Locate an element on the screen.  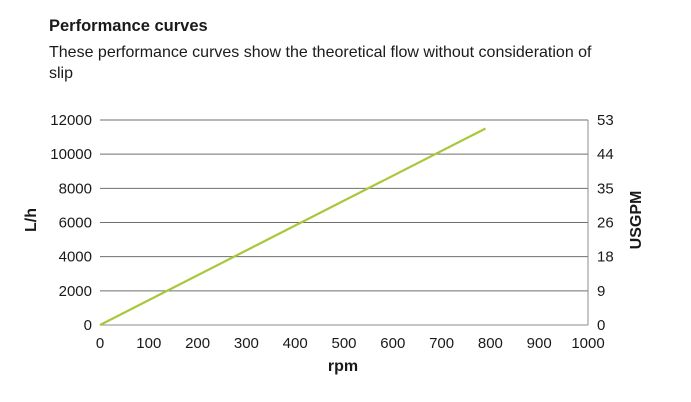
x-axis-title: rpm is located at coordinates (343, 366).